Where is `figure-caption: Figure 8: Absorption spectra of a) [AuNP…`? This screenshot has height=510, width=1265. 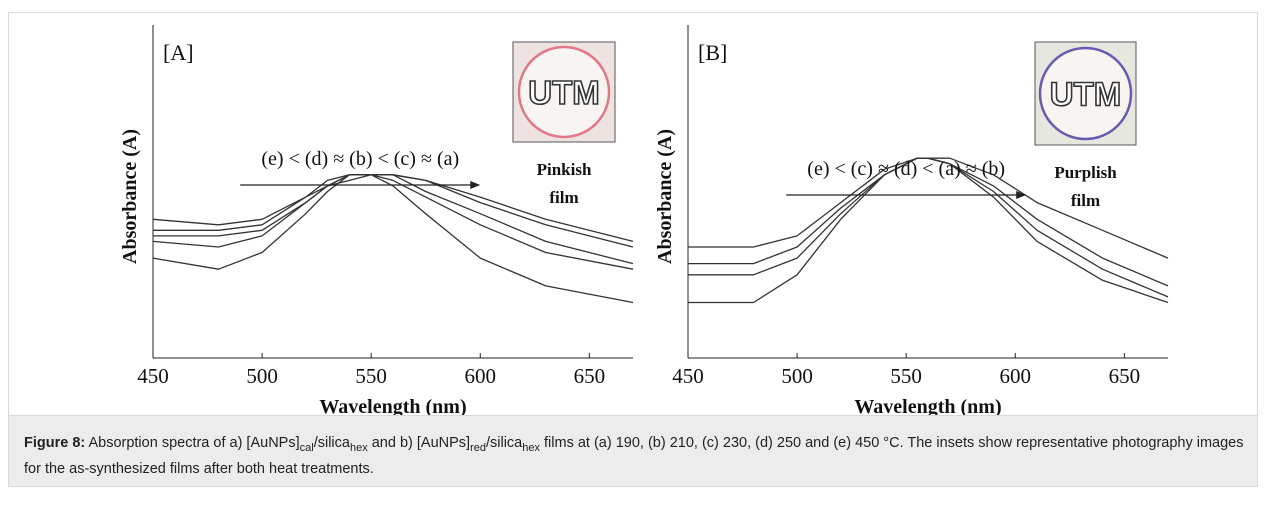 figure-caption: Figure 8: Absorption spectra of a) [AuNP… is located at coordinates (634, 456).